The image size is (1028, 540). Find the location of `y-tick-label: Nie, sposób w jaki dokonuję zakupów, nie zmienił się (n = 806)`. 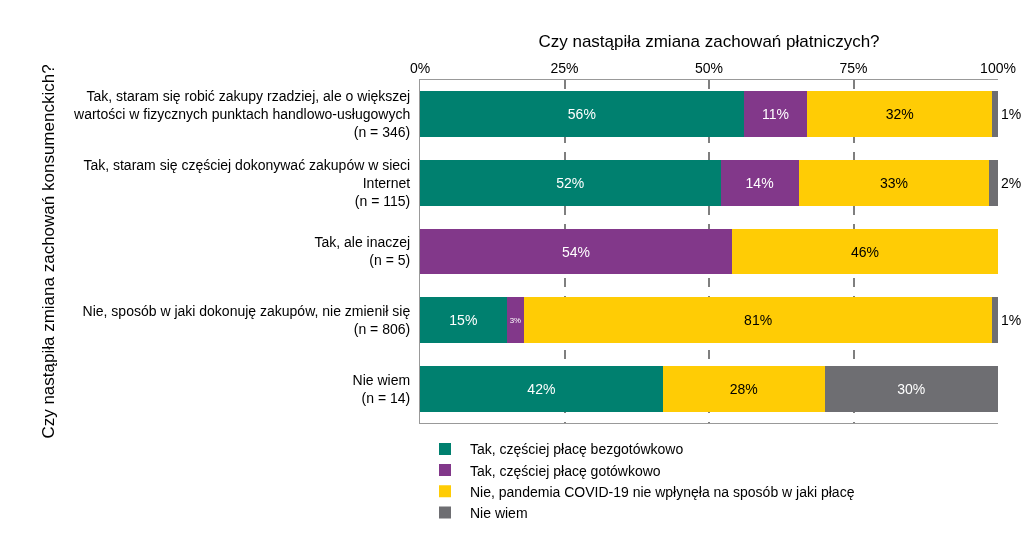

y-tick-label: Nie, sposób w jaki dokonuję zakupów, nie zmienił się (n = 806) is located at coordinates (246, 320).